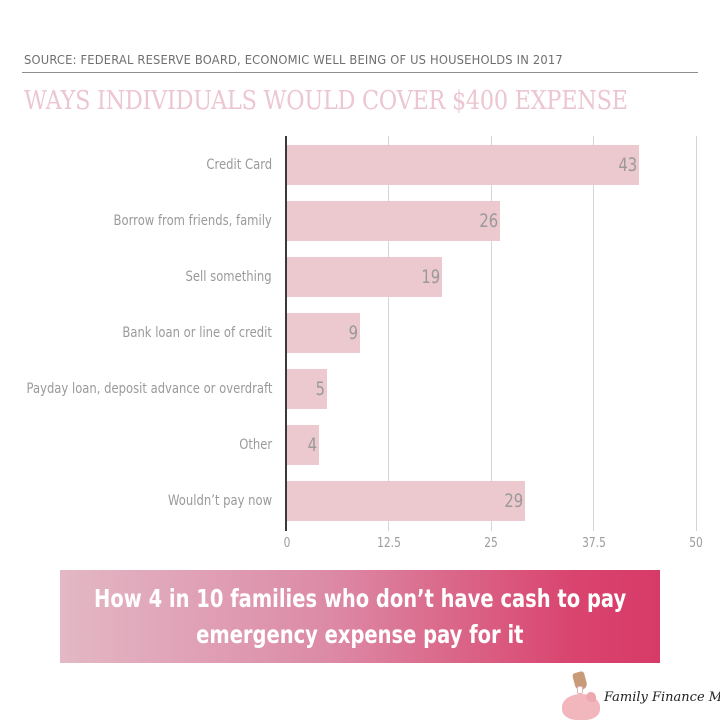 The height and width of the screenshot is (720, 720). Describe the element at coordinates (364, 277) in the screenshot. I see `bar: 19` at that location.